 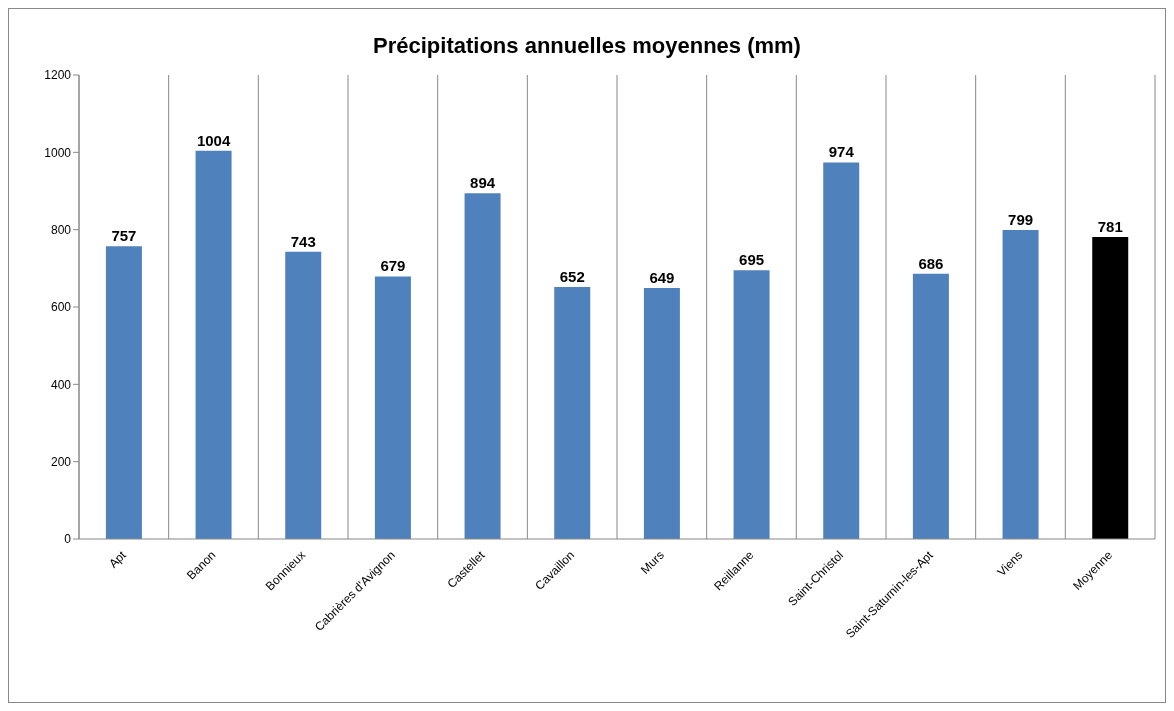 I want to click on data-label: 649, so click(x=662, y=278).